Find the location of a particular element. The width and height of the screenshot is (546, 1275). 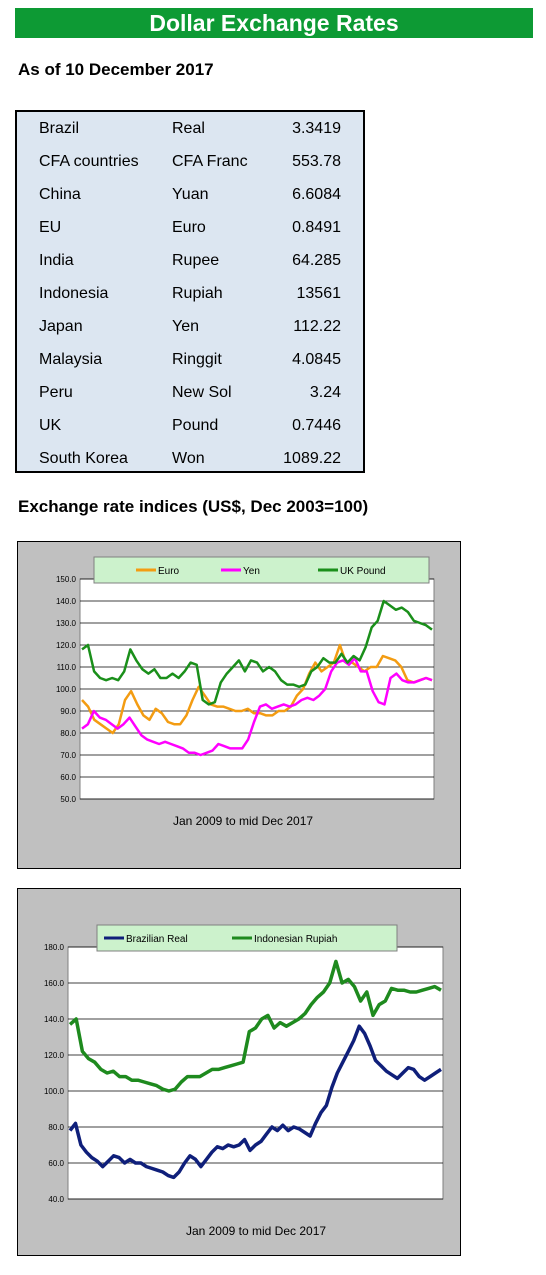

rate-country: South Korea is located at coordinates (83, 458).